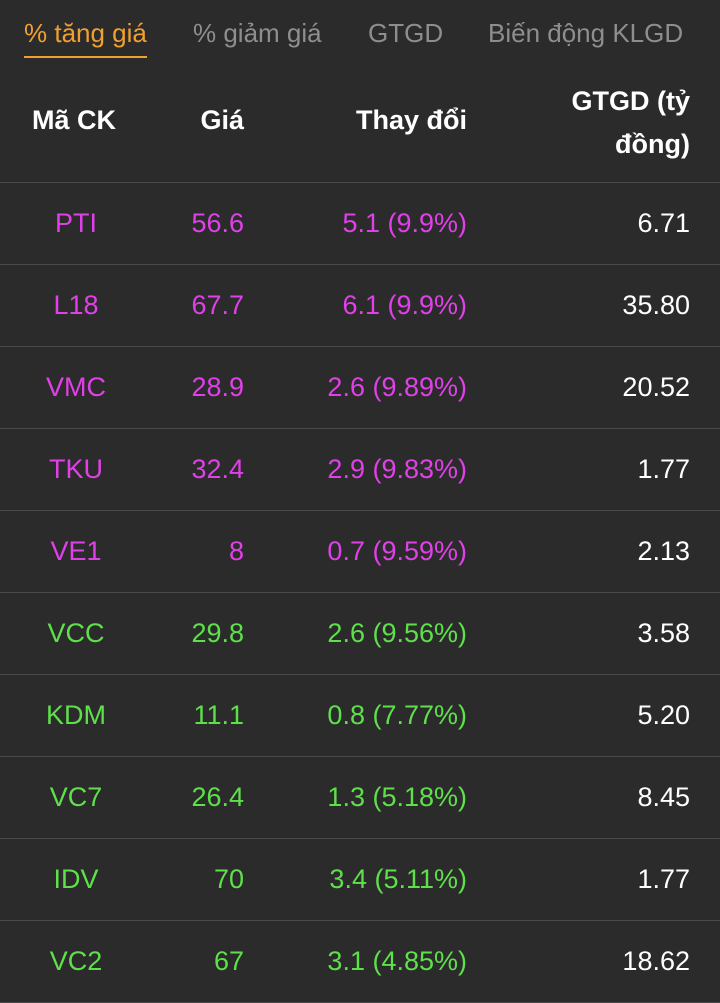 The width and height of the screenshot is (720, 1003). Describe the element at coordinates (236, 551) in the screenshot. I see `price-cell: 8` at that location.